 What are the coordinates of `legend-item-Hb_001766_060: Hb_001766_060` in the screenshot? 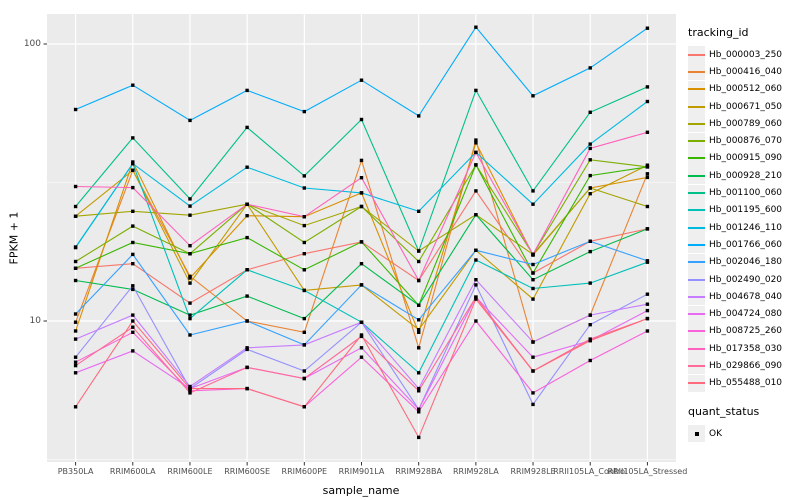 It's located at (744, 245).